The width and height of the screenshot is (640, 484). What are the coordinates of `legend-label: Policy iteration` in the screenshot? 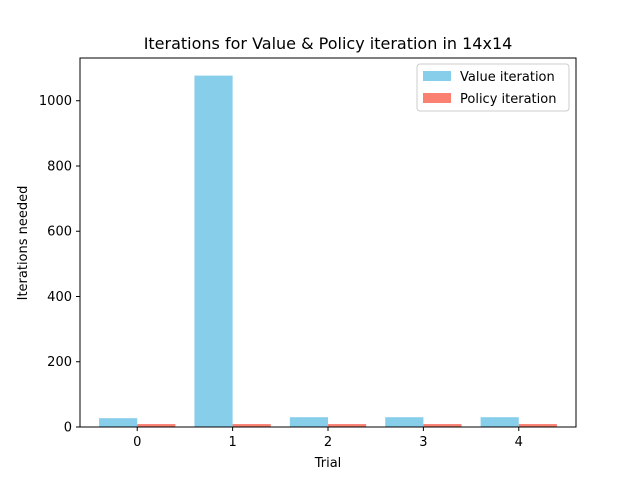 It's located at (508, 99).